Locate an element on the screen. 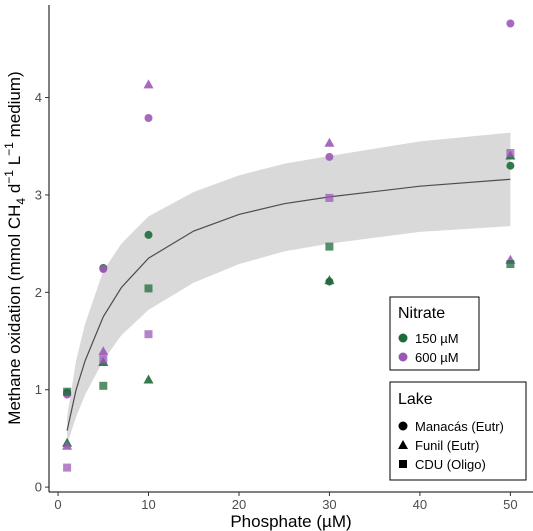 The height and width of the screenshot is (531, 533). x-tick-label: 40 is located at coordinates (420, 504).